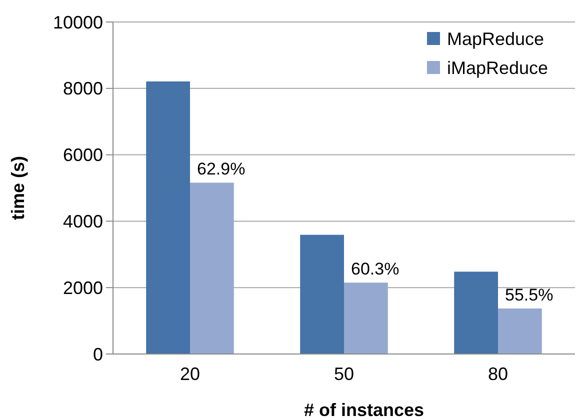 The image size is (578, 420). I want to click on y-tick-label: 2000, so click(82, 288).